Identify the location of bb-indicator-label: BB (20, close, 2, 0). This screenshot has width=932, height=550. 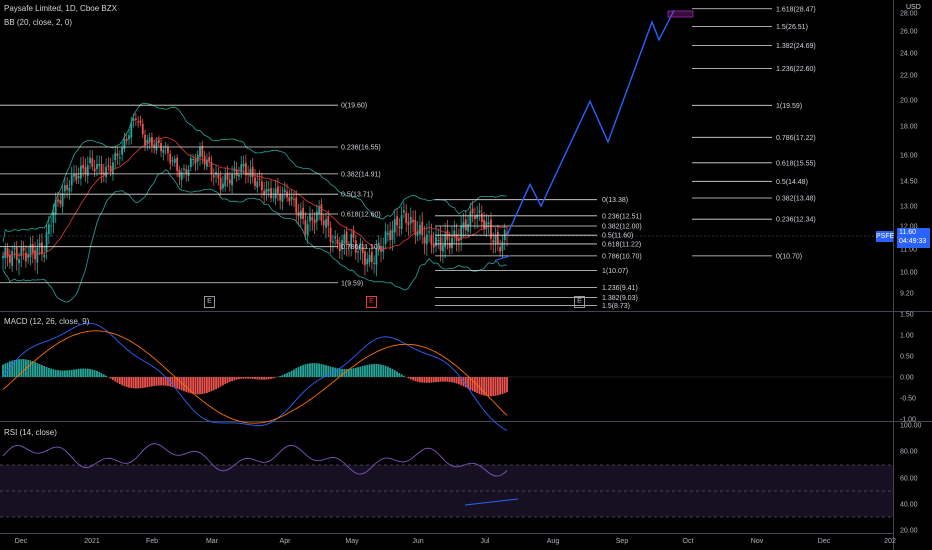
(38, 22).